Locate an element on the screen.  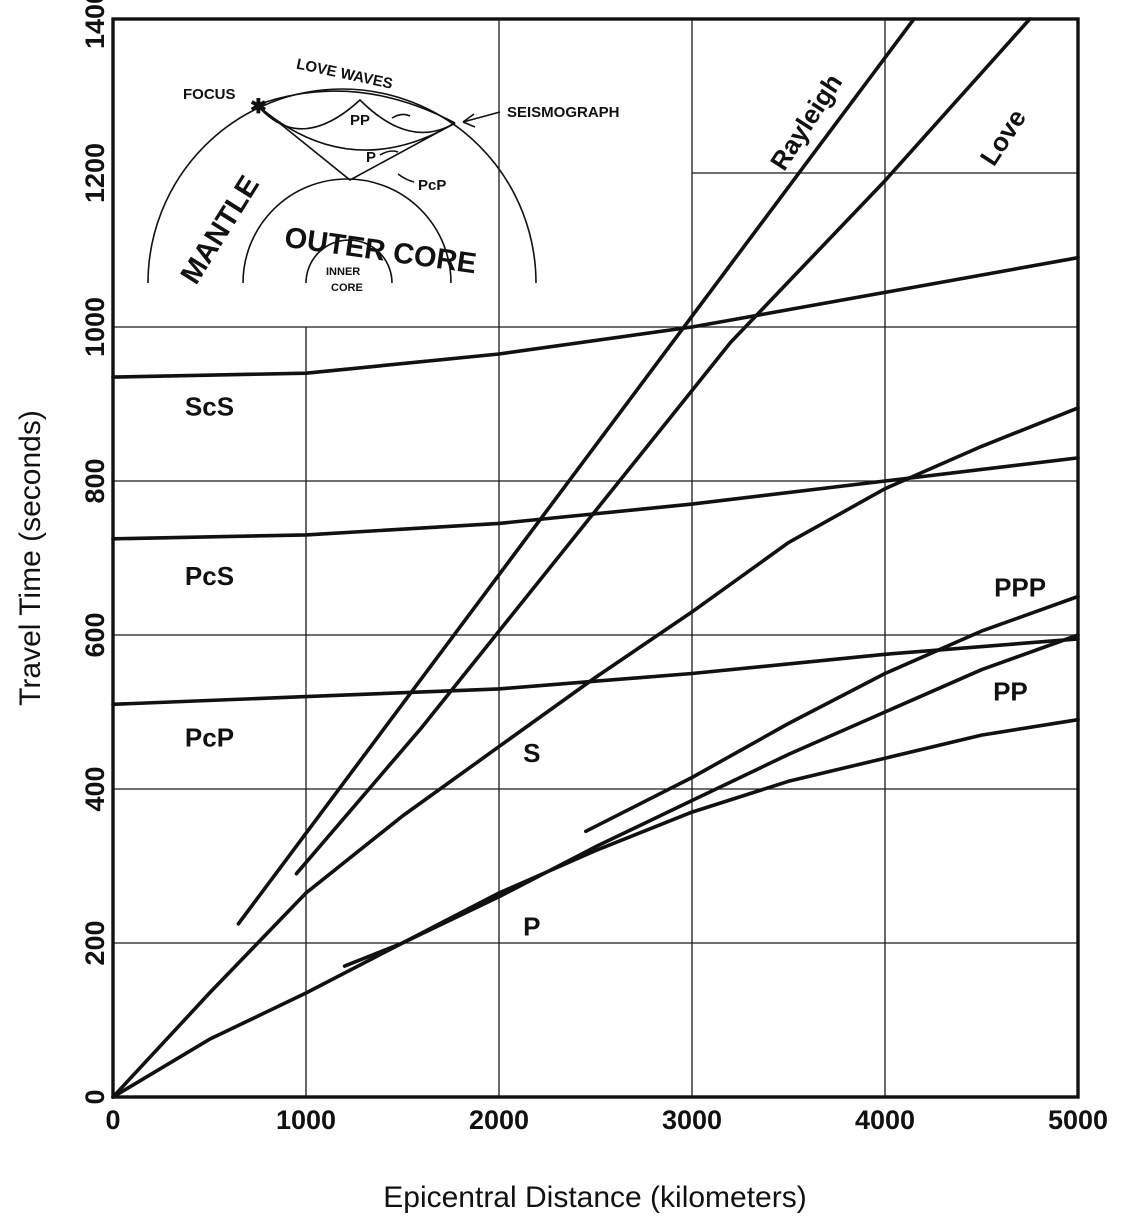
series-label-scs: ScS is located at coordinates (209, 407).